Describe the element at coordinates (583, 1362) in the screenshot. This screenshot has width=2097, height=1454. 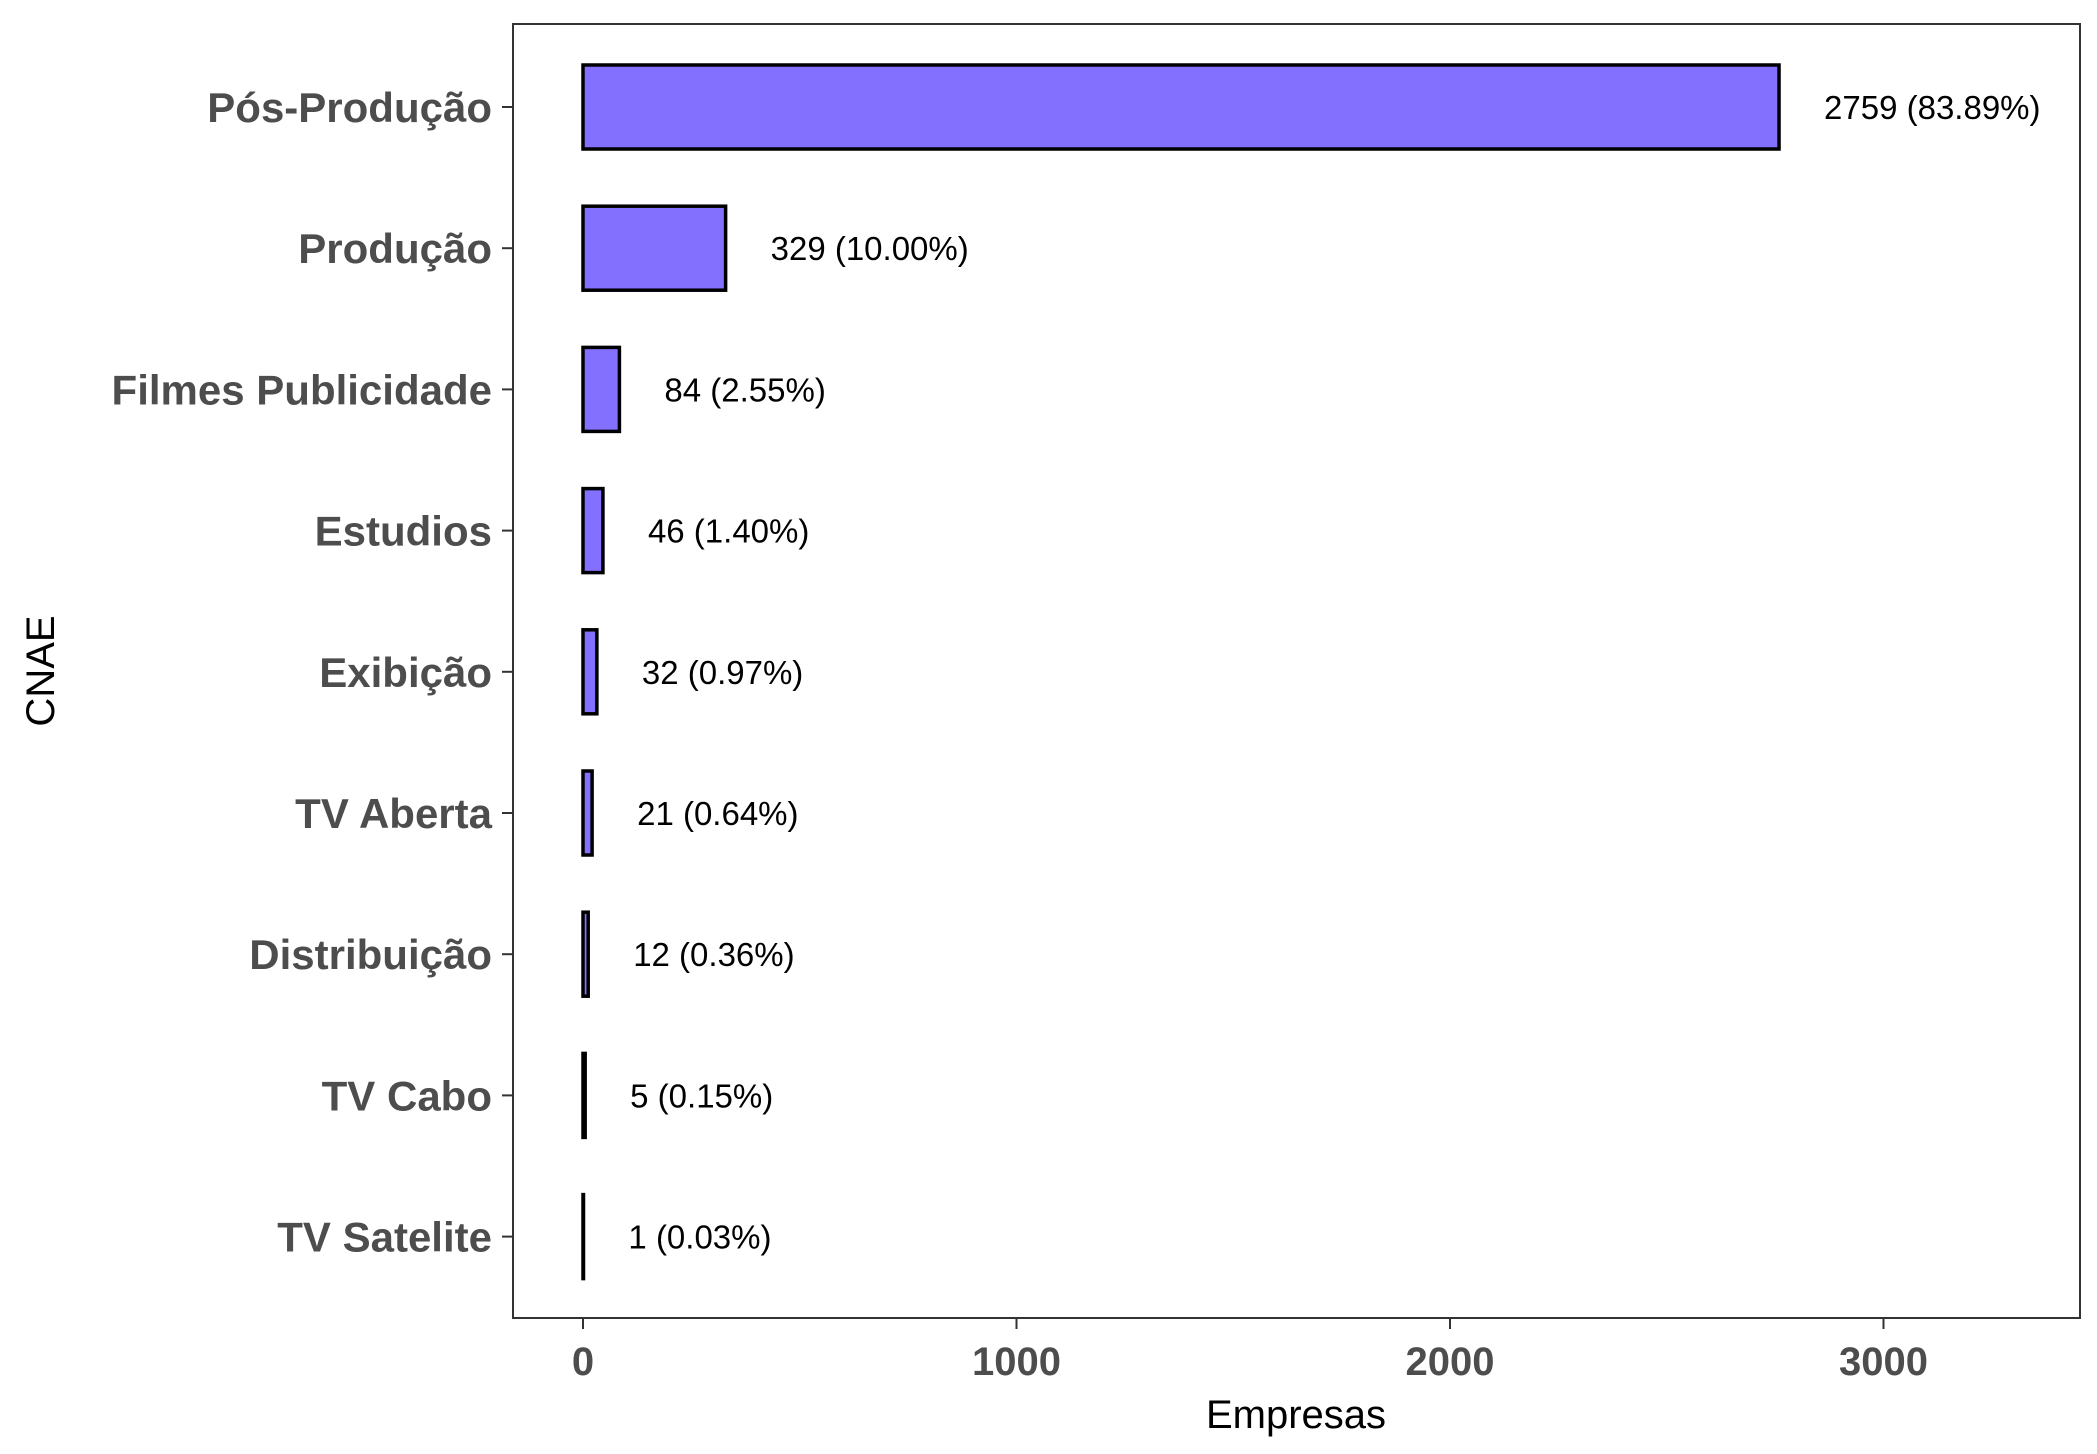
I see `x-tick-label-0: 0` at that location.